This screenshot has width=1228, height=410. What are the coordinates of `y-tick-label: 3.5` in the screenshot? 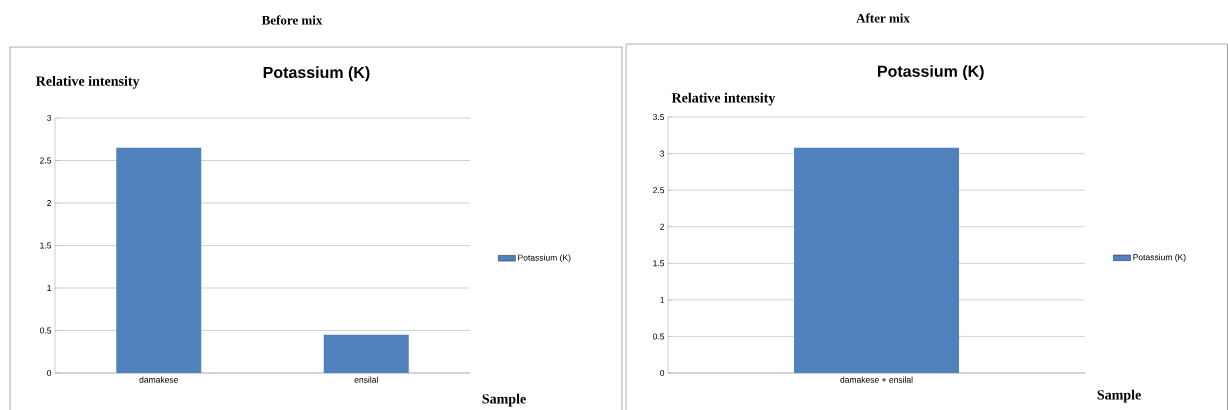 It's located at (658, 117).